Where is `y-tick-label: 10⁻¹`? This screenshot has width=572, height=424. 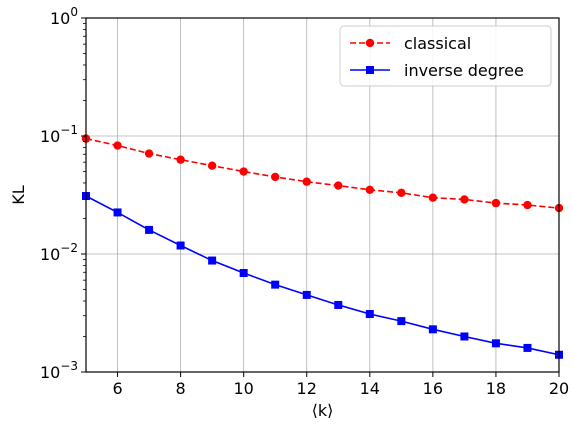
y-tick-label: 10⁻¹ is located at coordinates (59, 134).